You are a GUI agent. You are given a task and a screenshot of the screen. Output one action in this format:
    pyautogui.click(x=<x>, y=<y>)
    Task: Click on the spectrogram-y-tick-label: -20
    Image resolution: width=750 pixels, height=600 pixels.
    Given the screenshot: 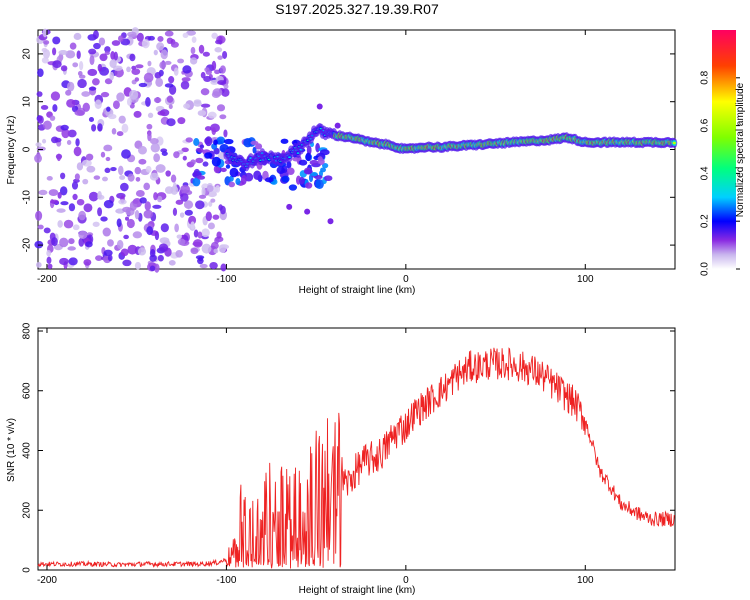 What is the action you would take?
    pyautogui.click(x=27, y=244)
    